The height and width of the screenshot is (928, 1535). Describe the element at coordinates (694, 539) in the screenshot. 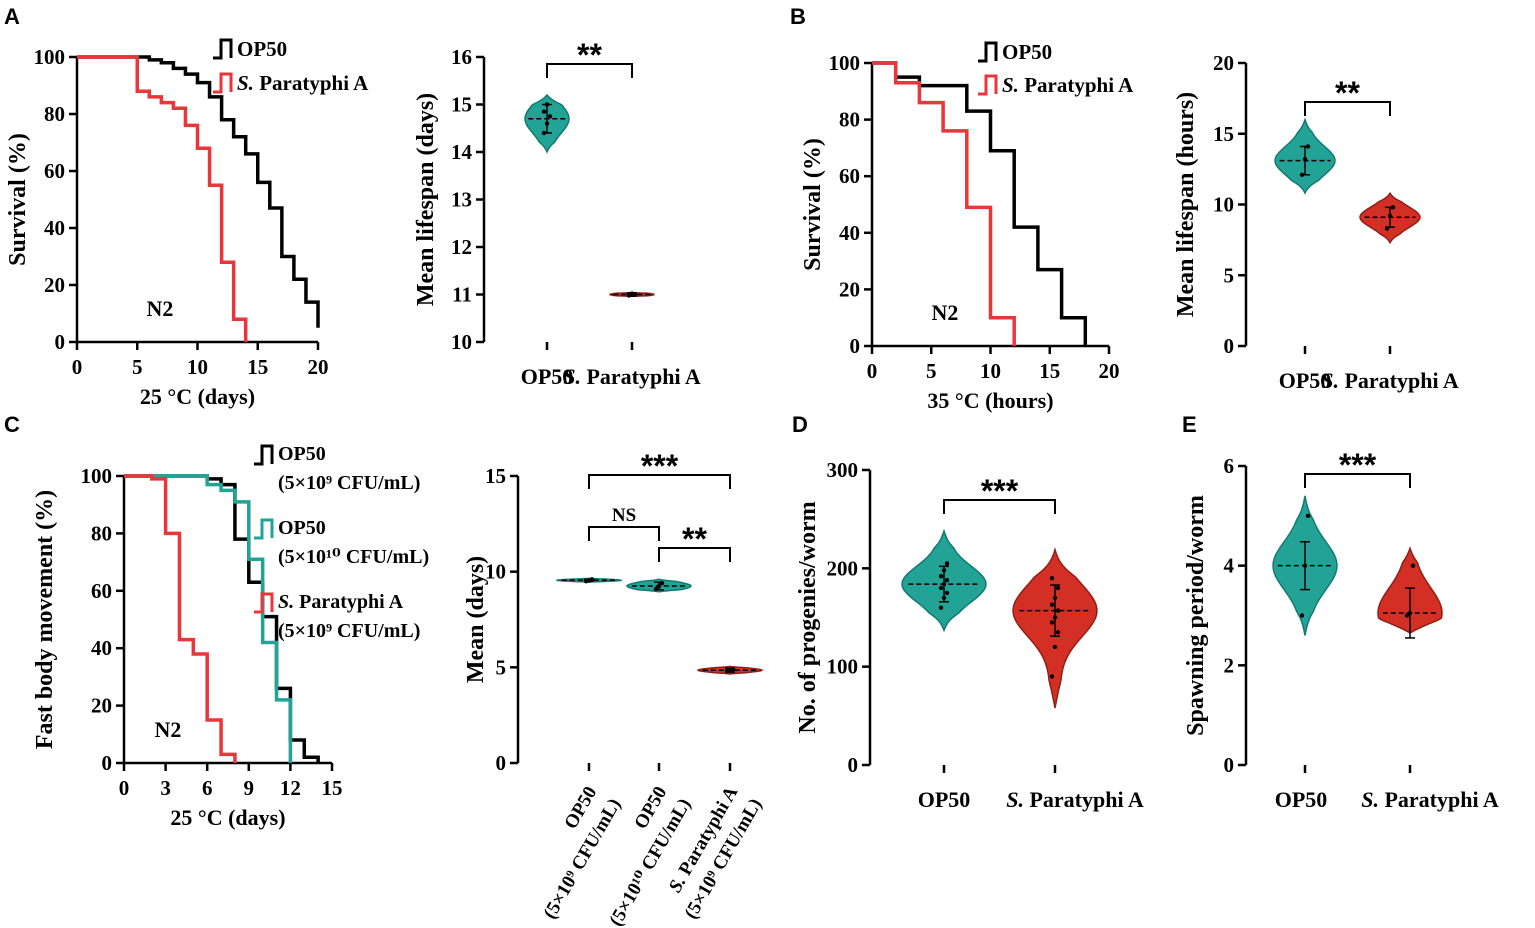

I see `significance-label: **` at that location.